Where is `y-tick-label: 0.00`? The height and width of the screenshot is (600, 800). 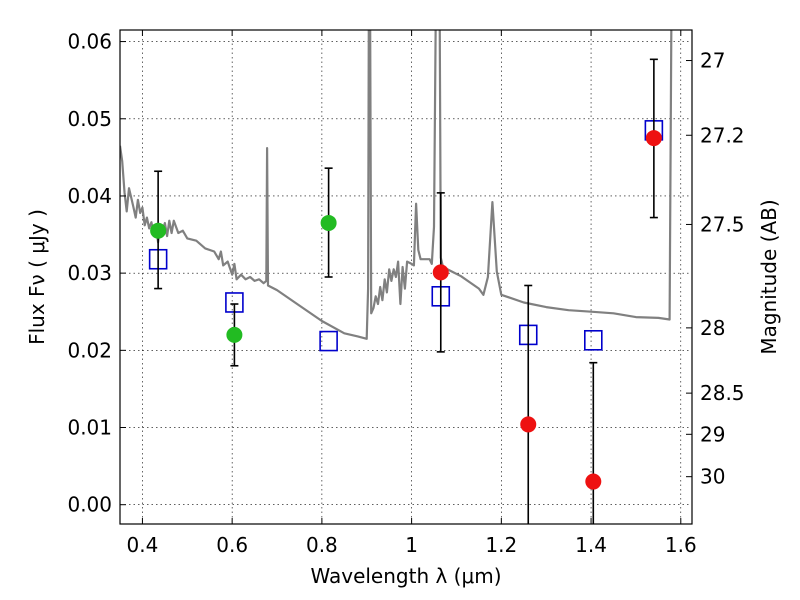 y-tick-label: 0.00 is located at coordinates (89, 505).